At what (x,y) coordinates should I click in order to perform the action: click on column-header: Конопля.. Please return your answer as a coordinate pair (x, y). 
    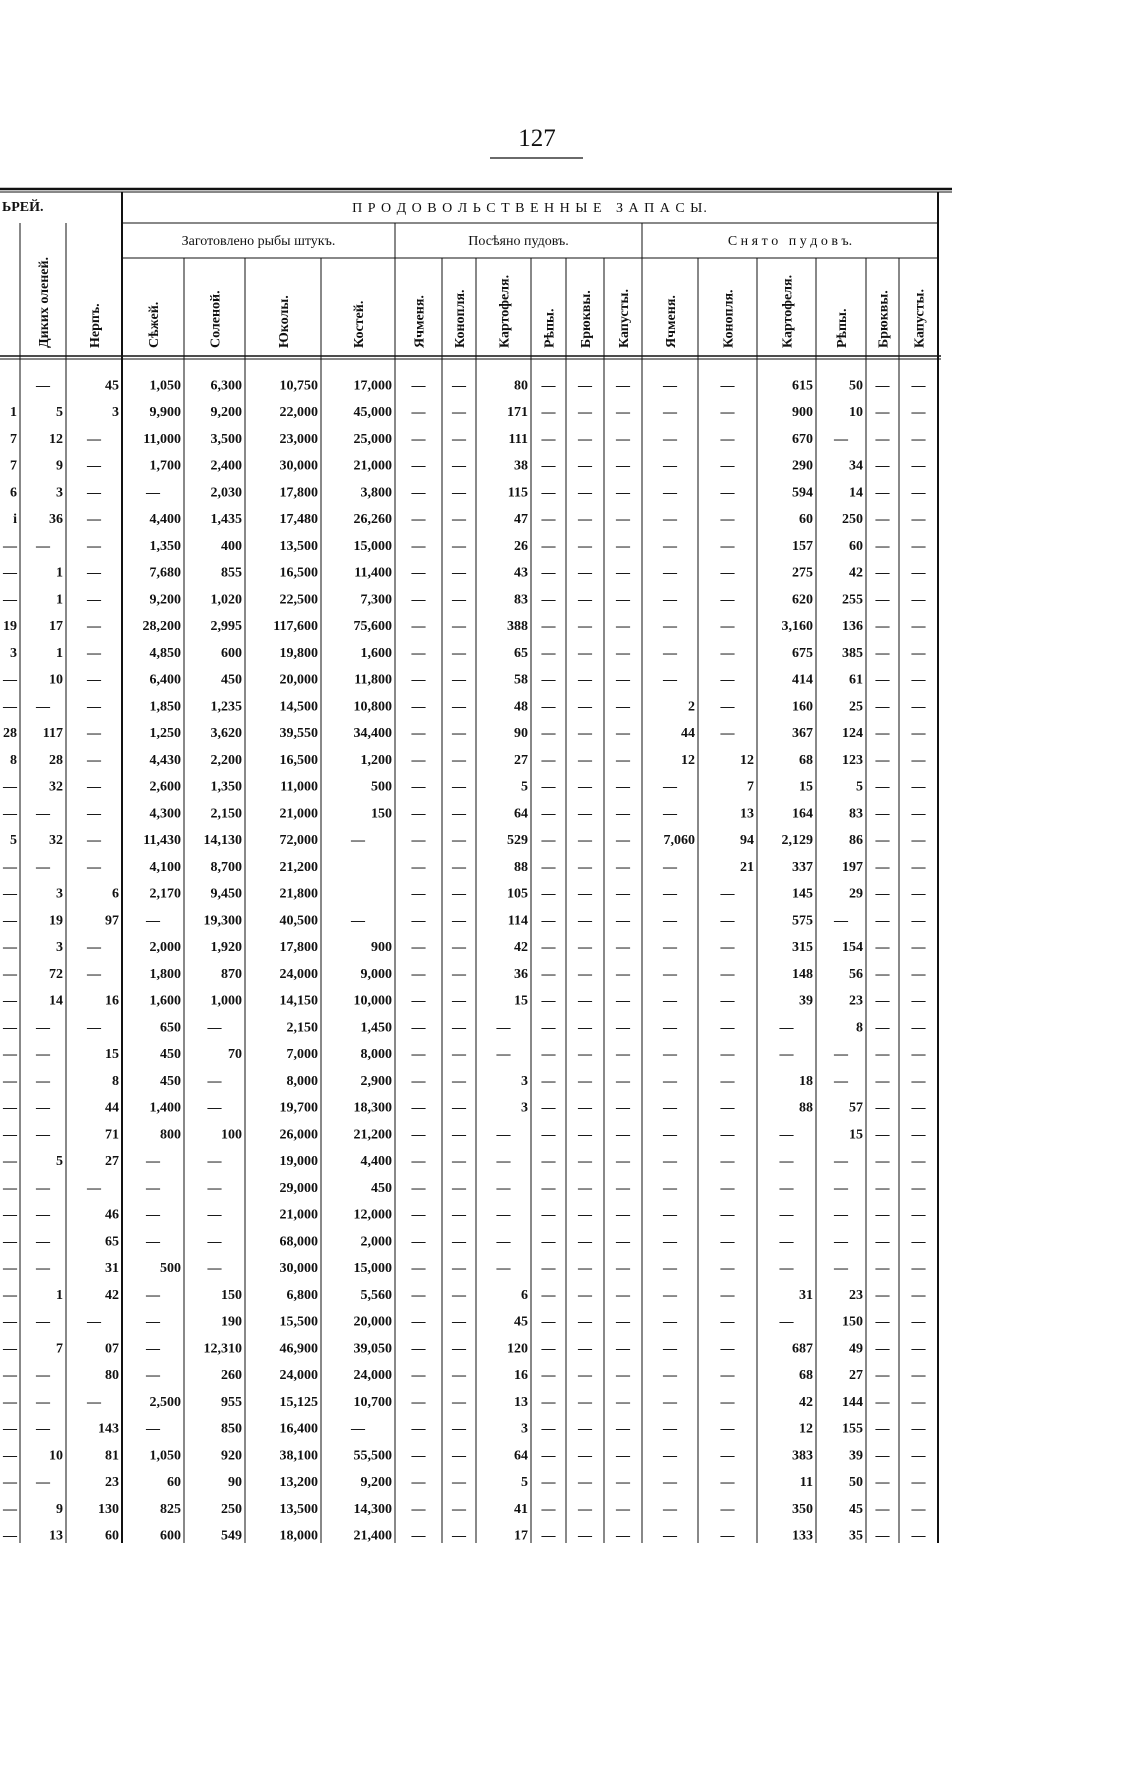
    Looking at the image, I should click on (729, 318).